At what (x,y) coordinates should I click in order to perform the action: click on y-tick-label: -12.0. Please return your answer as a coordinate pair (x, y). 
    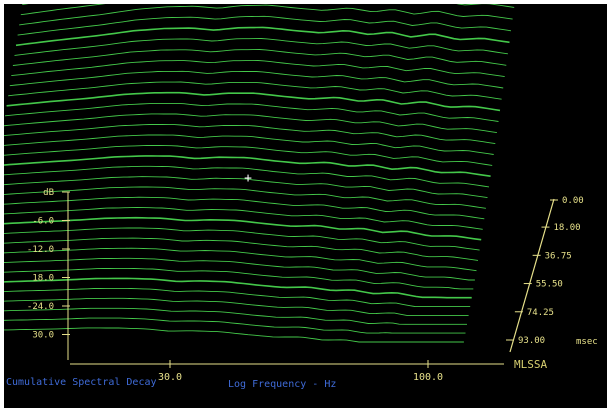
    Looking at the image, I should click on (40, 250).